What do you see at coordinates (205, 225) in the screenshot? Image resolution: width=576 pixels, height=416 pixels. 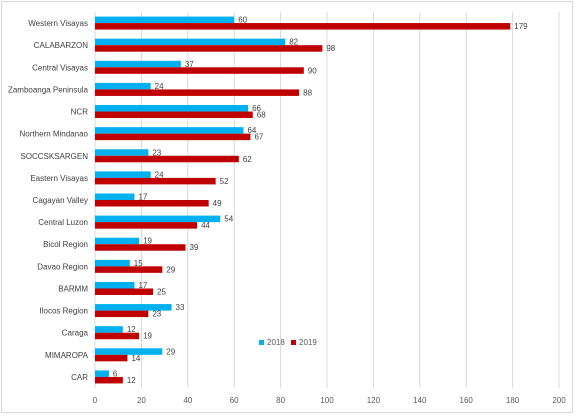 I see `data-label-2019: 44` at bounding box center [205, 225].